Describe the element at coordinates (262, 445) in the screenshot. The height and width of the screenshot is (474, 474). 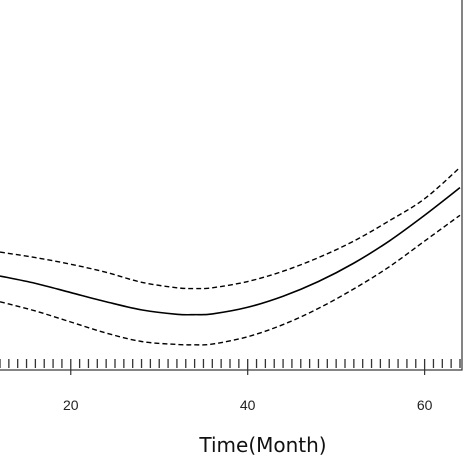
I see `x-axis-title: Time(Month)` at that location.